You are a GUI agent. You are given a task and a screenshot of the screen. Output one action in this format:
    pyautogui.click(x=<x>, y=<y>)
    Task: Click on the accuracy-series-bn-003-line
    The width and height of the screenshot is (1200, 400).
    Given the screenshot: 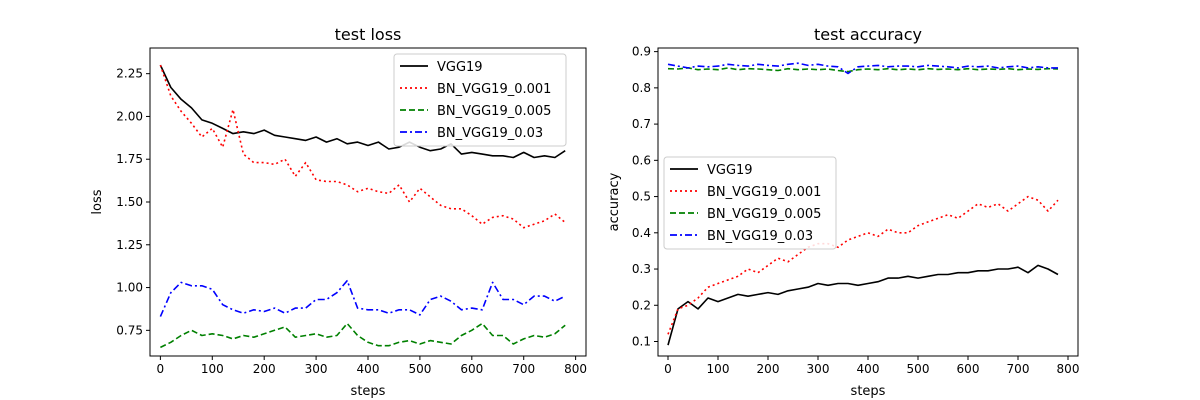 What is the action you would take?
    pyautogui.click(x=862, y=68)
    